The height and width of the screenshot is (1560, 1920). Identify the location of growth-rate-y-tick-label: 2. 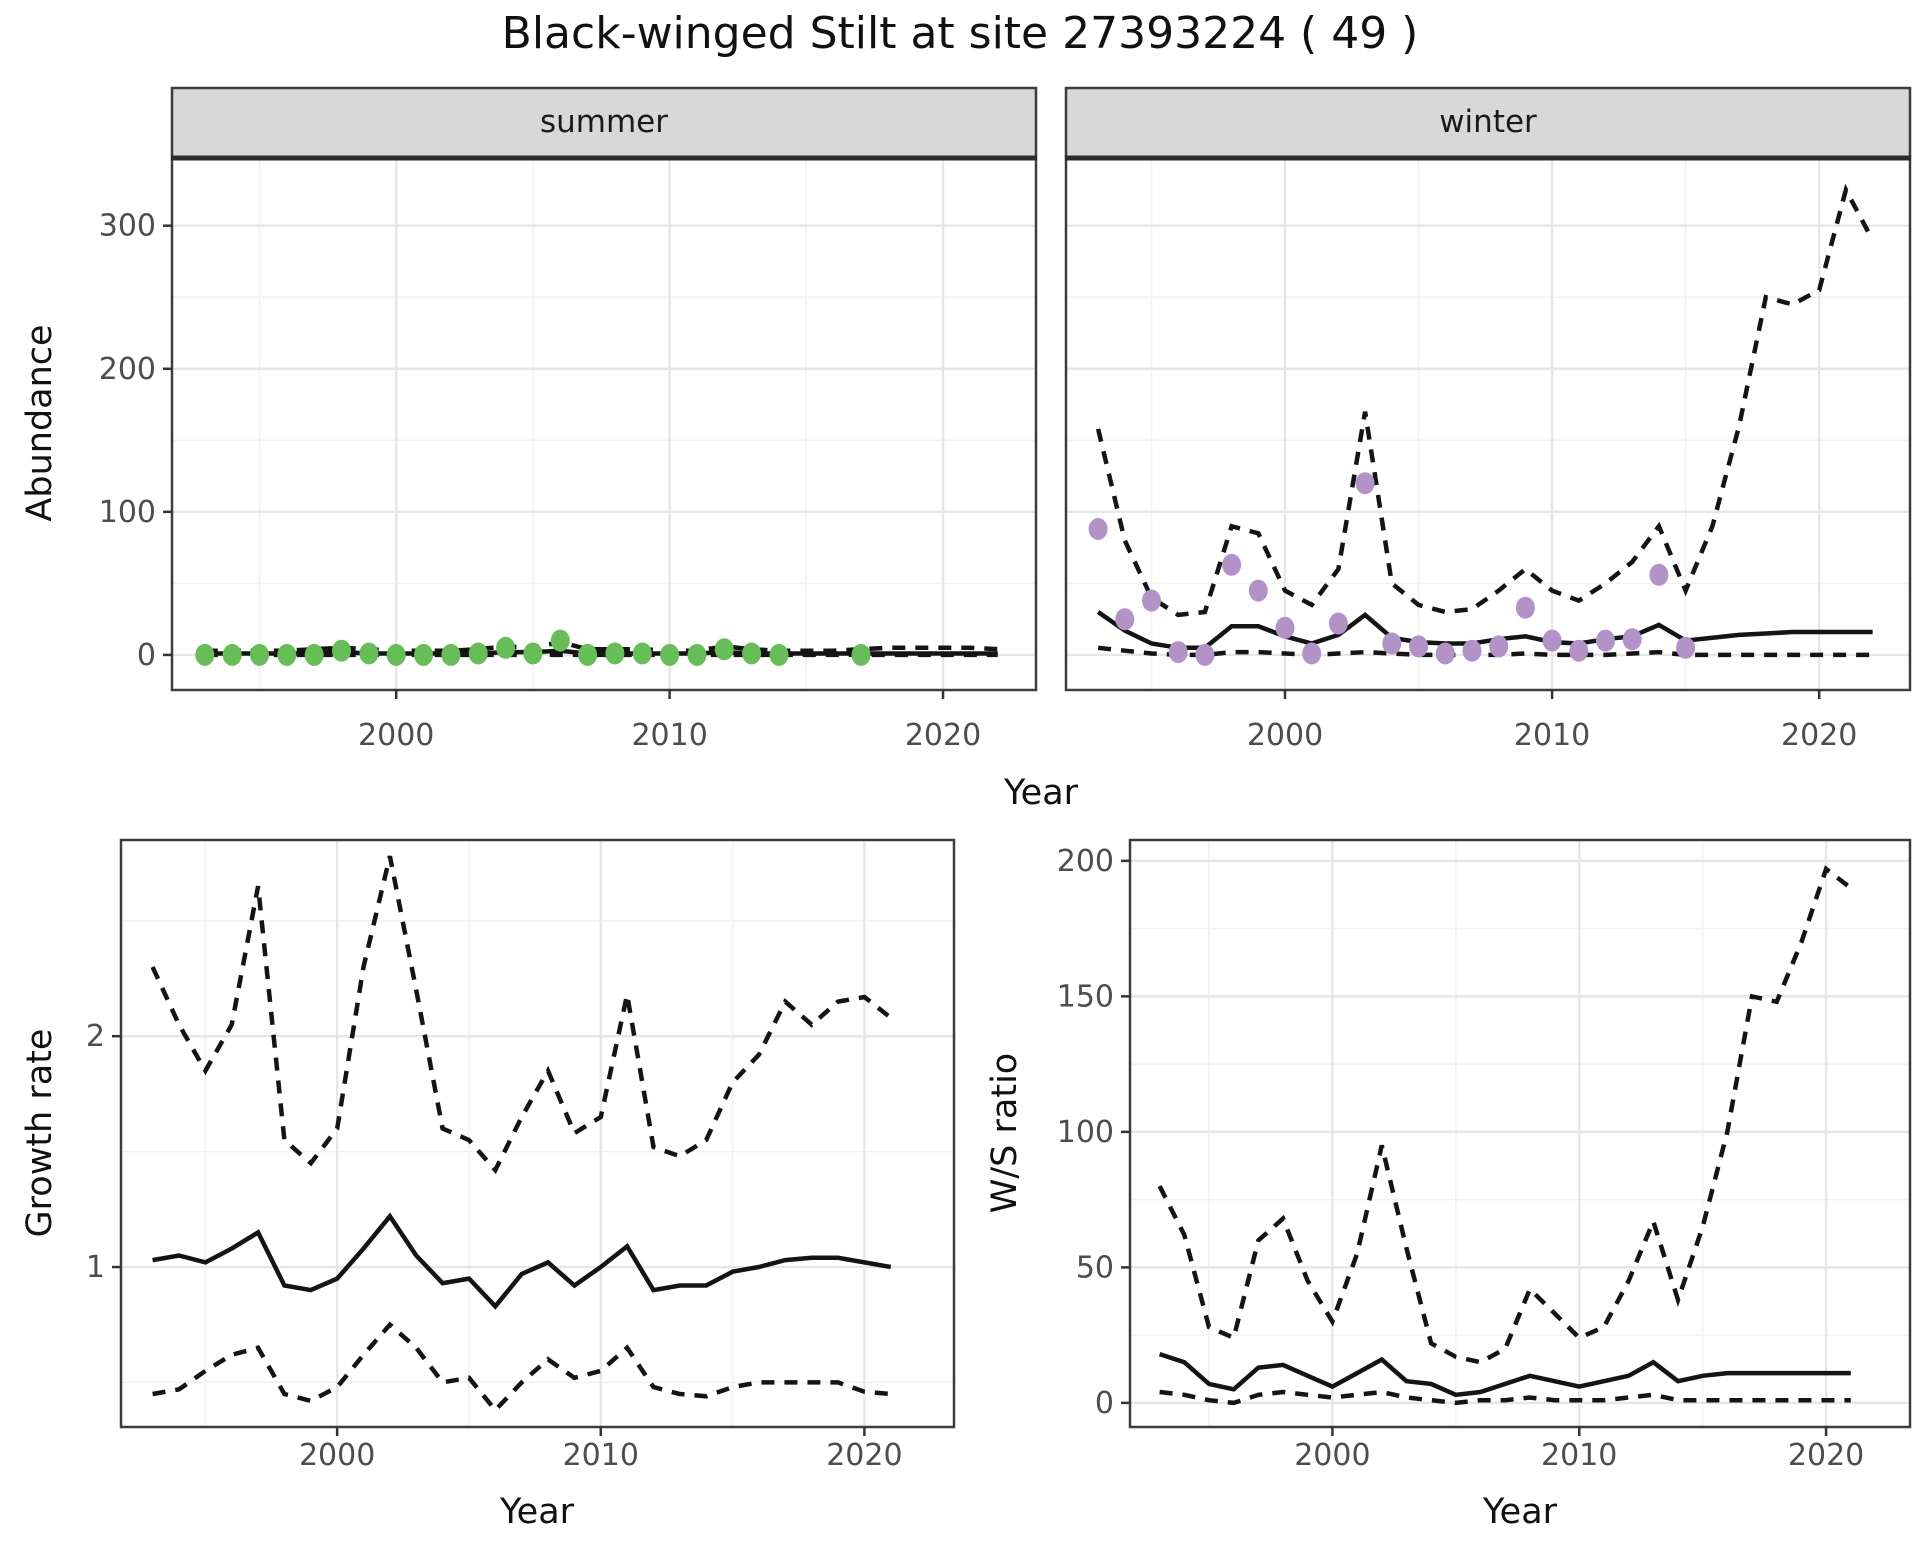
(95, 1036).